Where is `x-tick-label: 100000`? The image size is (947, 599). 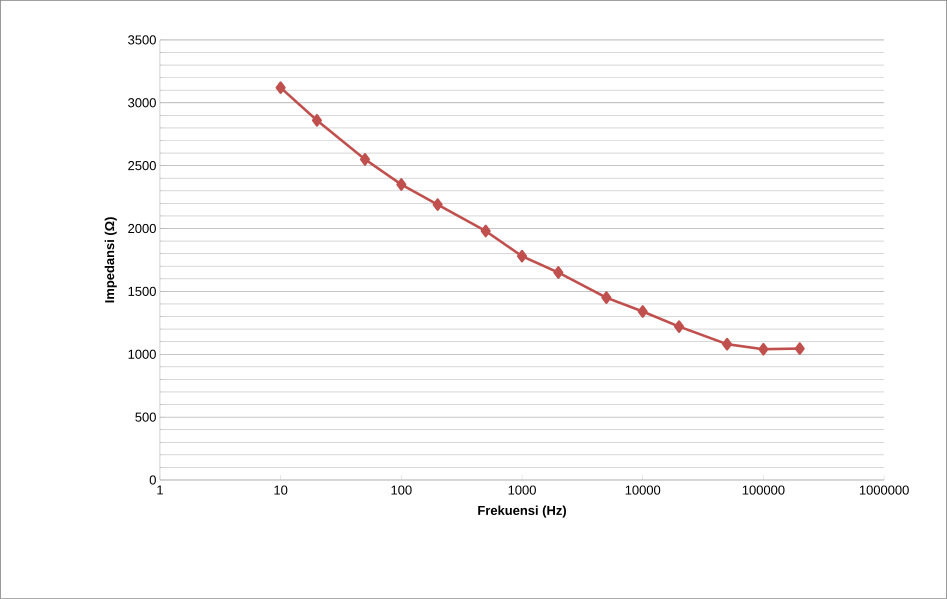
x-tick-label: 100000 is located at coordinates (763, 490).